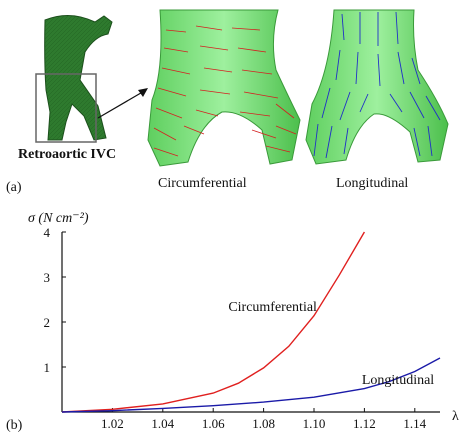 This screenshot has height=444, width=474. What do you see at coordinates (47, 232) in the screenshot?
I see `y-tick-label: 4` at bounding box center [47, 232].